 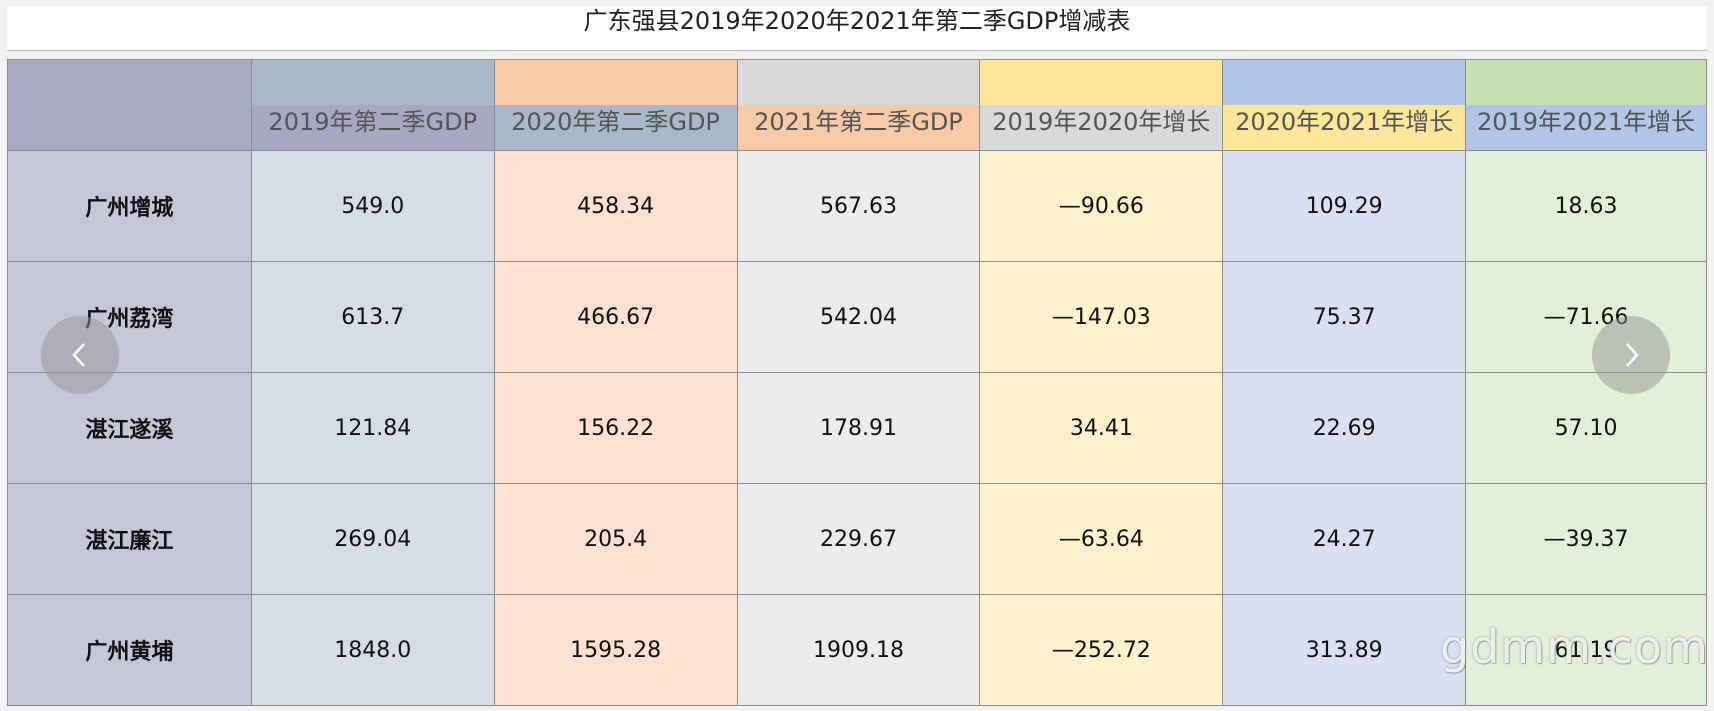 I want to click on table-cell: 613.7, so click(x=372, y=317).